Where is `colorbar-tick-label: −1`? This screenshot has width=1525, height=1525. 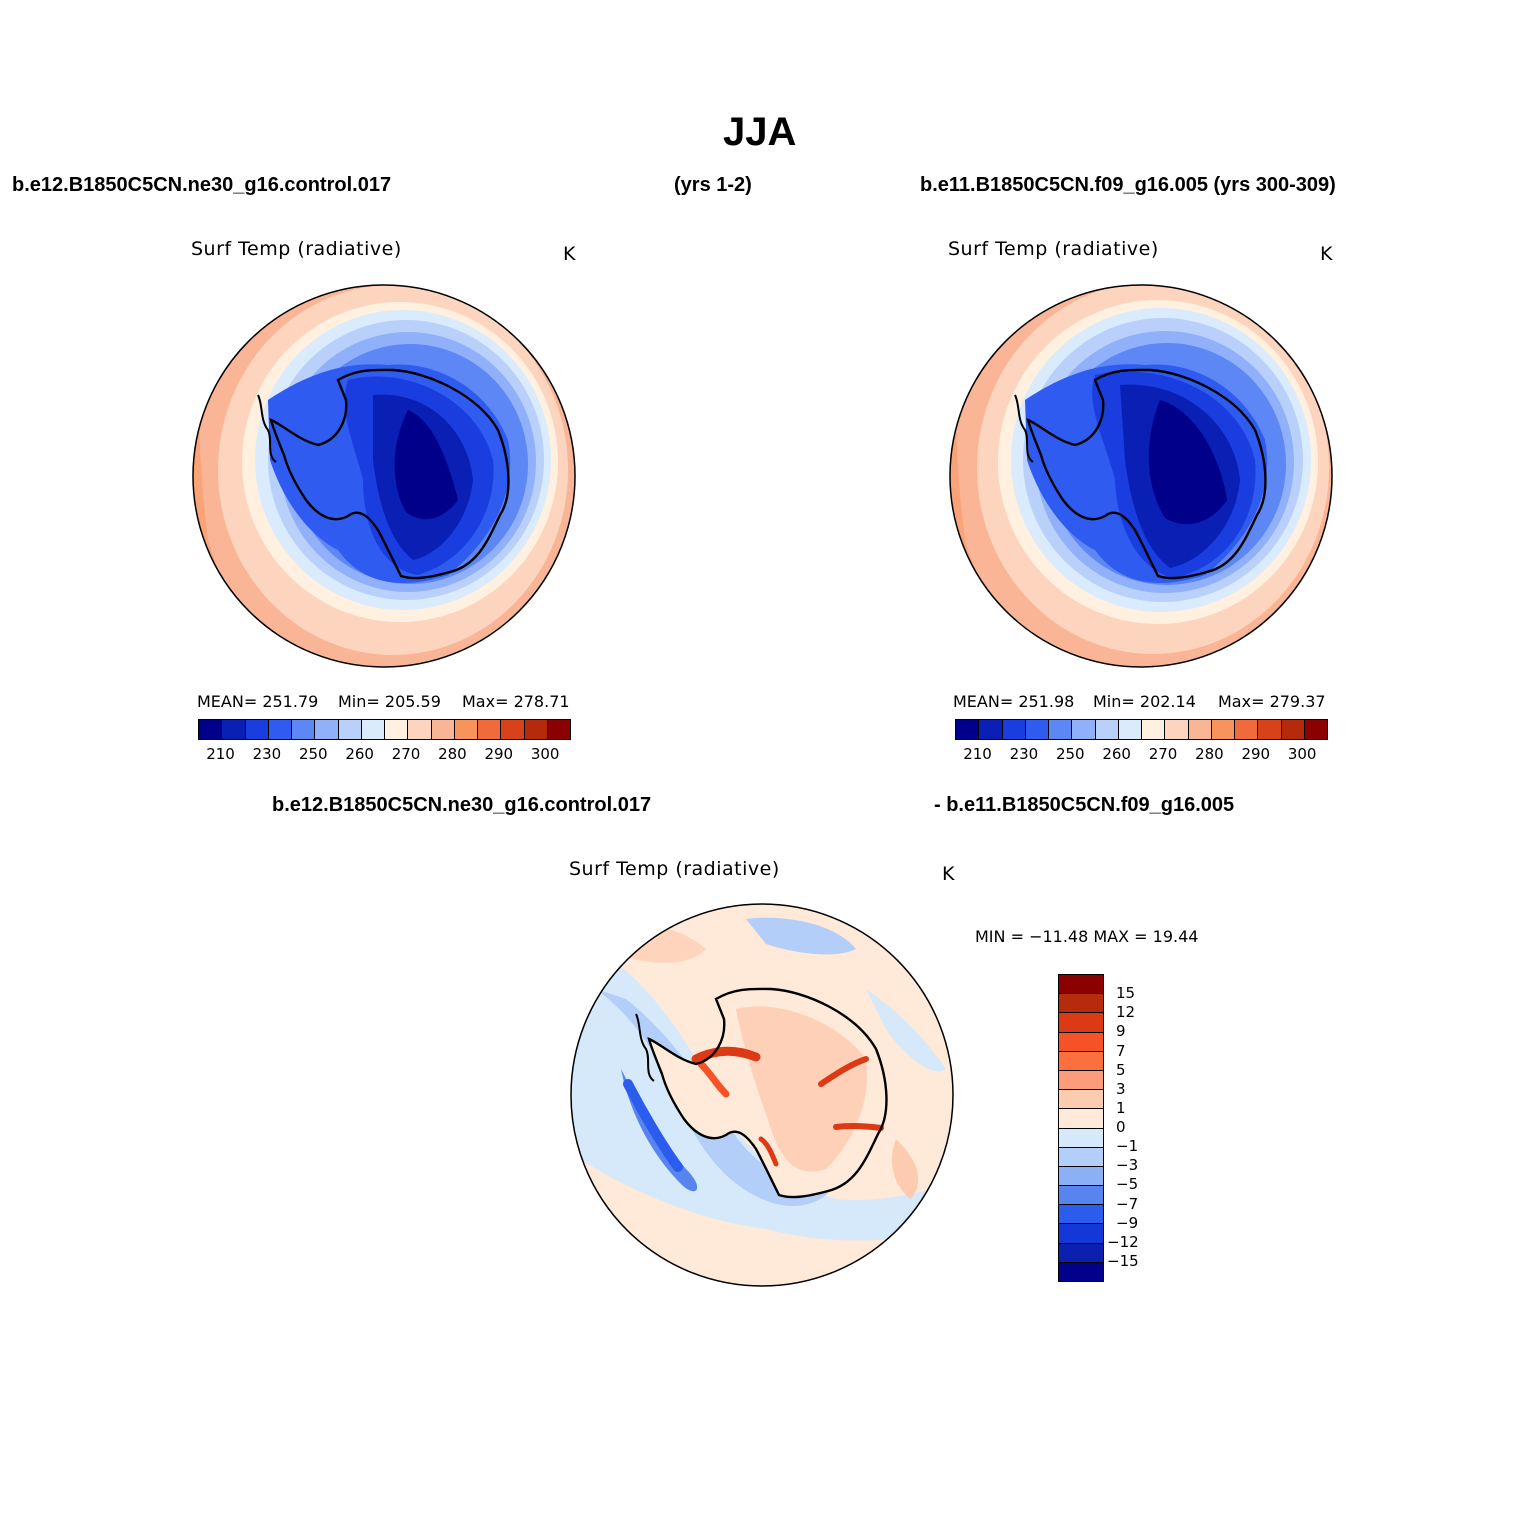 colorbar-tick-label: −1 is located at coordinates (1127, 1146).